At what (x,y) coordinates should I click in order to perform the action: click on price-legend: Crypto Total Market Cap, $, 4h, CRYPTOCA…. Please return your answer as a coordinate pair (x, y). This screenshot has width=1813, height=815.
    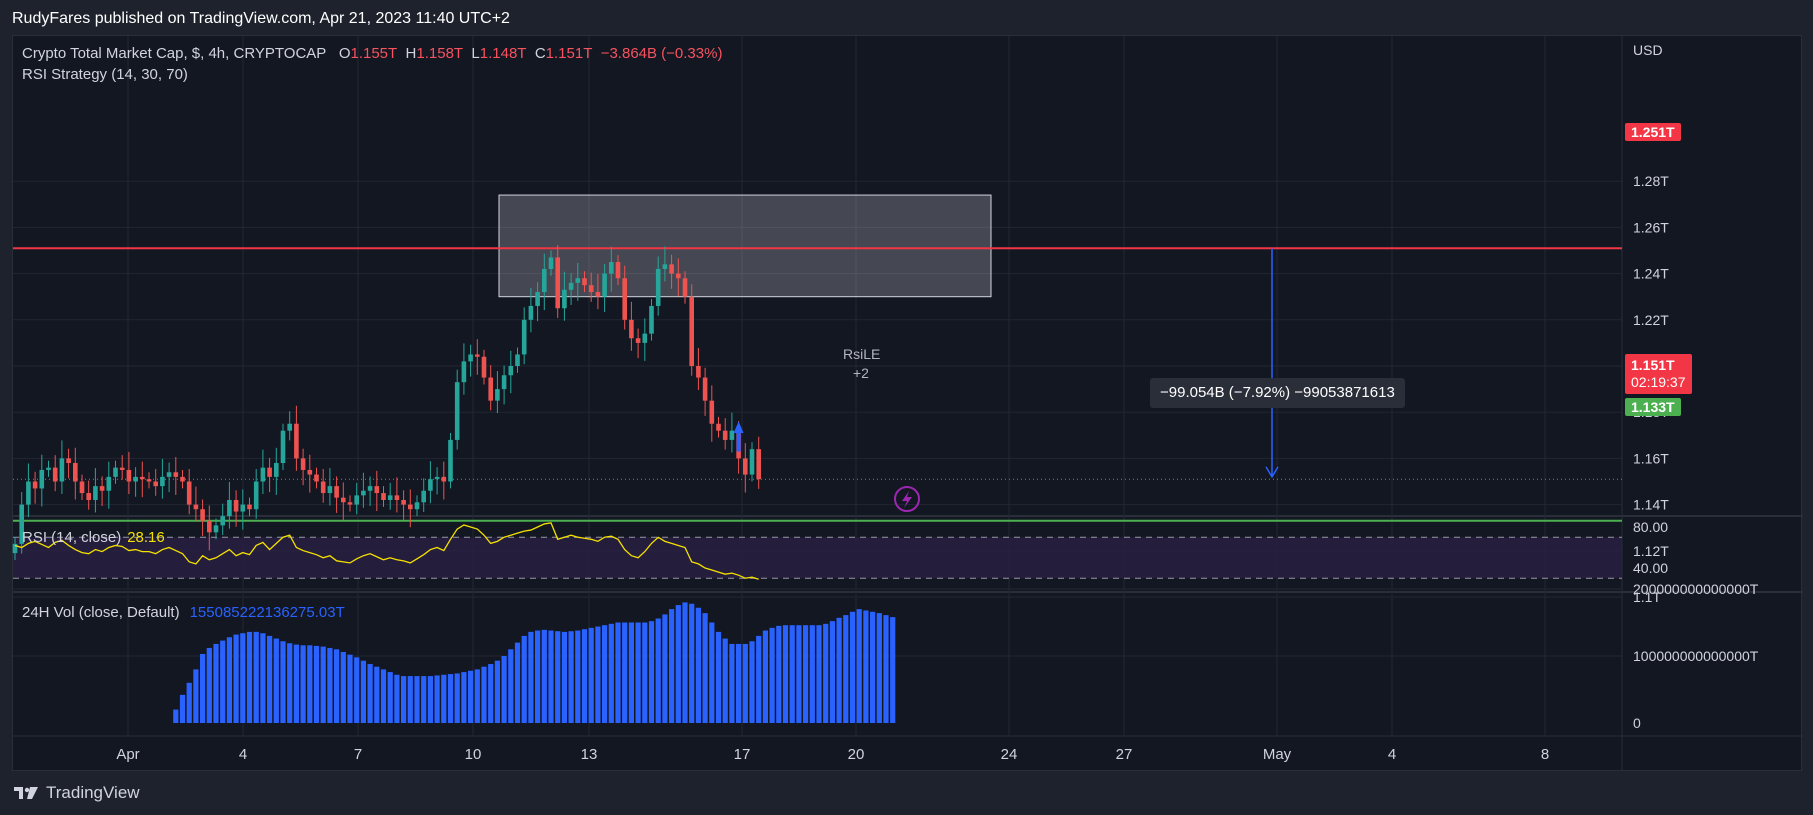
    Looking at the image, I should click on (372, 53).